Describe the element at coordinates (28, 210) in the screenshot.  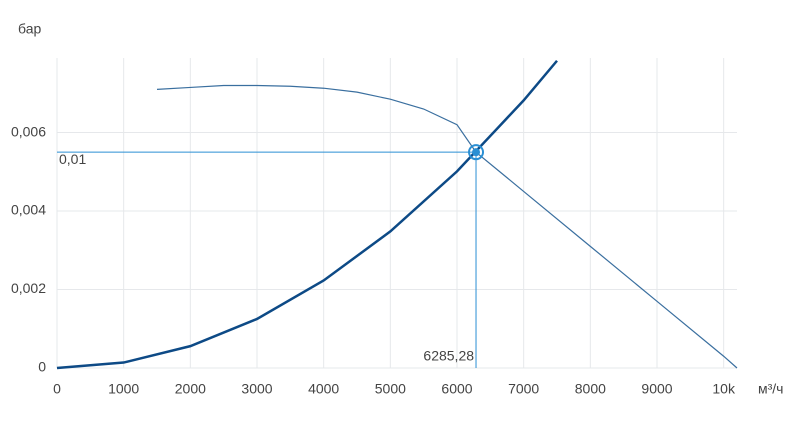
I see `y-tick-label: 0,004` at that location.